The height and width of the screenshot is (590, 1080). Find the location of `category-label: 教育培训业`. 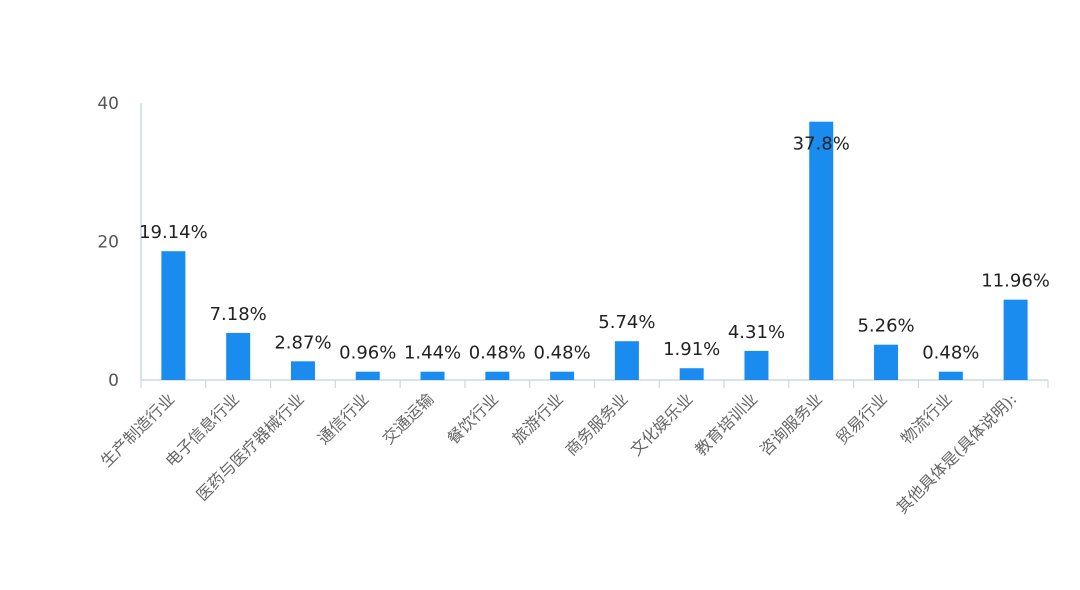

category-label: 教育培训业 is located at coordinates (726, 424).